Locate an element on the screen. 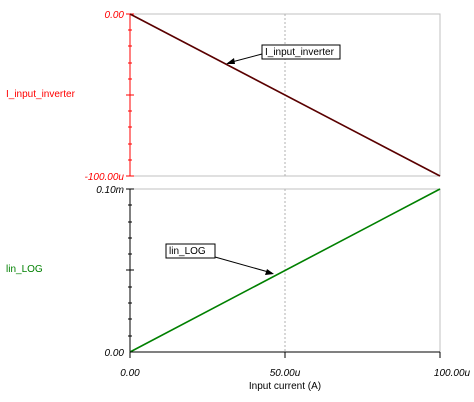 The image size is (474, 402). x-tick-label: 0.00 is located at coordinates (130, 373).